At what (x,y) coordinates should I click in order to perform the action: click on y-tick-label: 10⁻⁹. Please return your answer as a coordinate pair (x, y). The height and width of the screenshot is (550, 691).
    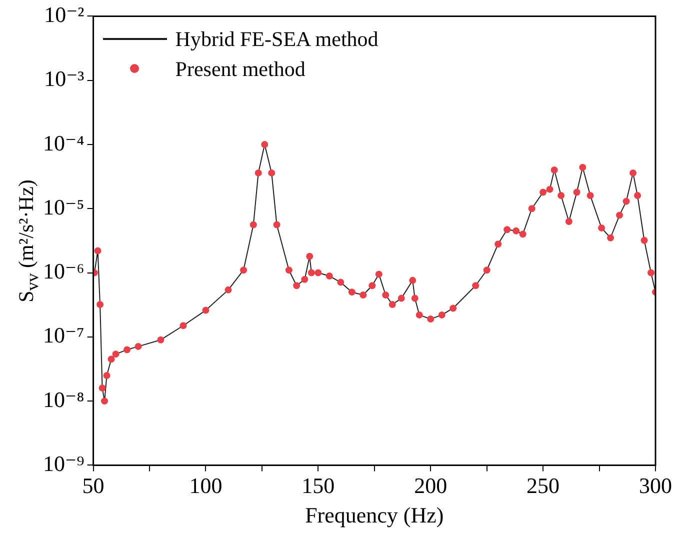
    Looking at the image, I should click on (63, 463).